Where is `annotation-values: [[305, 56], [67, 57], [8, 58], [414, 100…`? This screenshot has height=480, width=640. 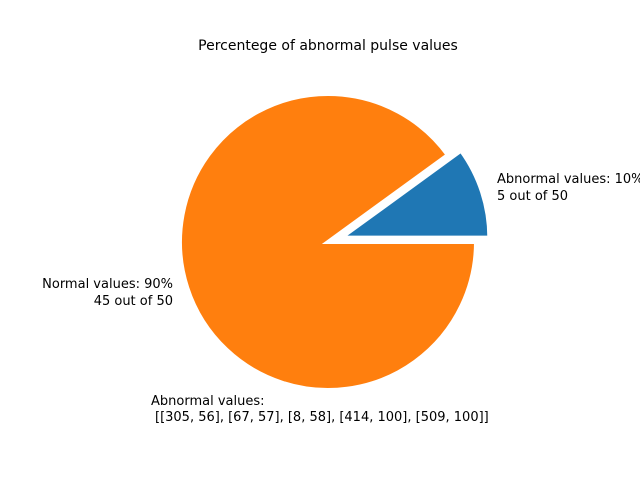 annotation-values: [[305, 56], [67, 57], [8, 58], [414, 100… is located at coordinates (322, 417).